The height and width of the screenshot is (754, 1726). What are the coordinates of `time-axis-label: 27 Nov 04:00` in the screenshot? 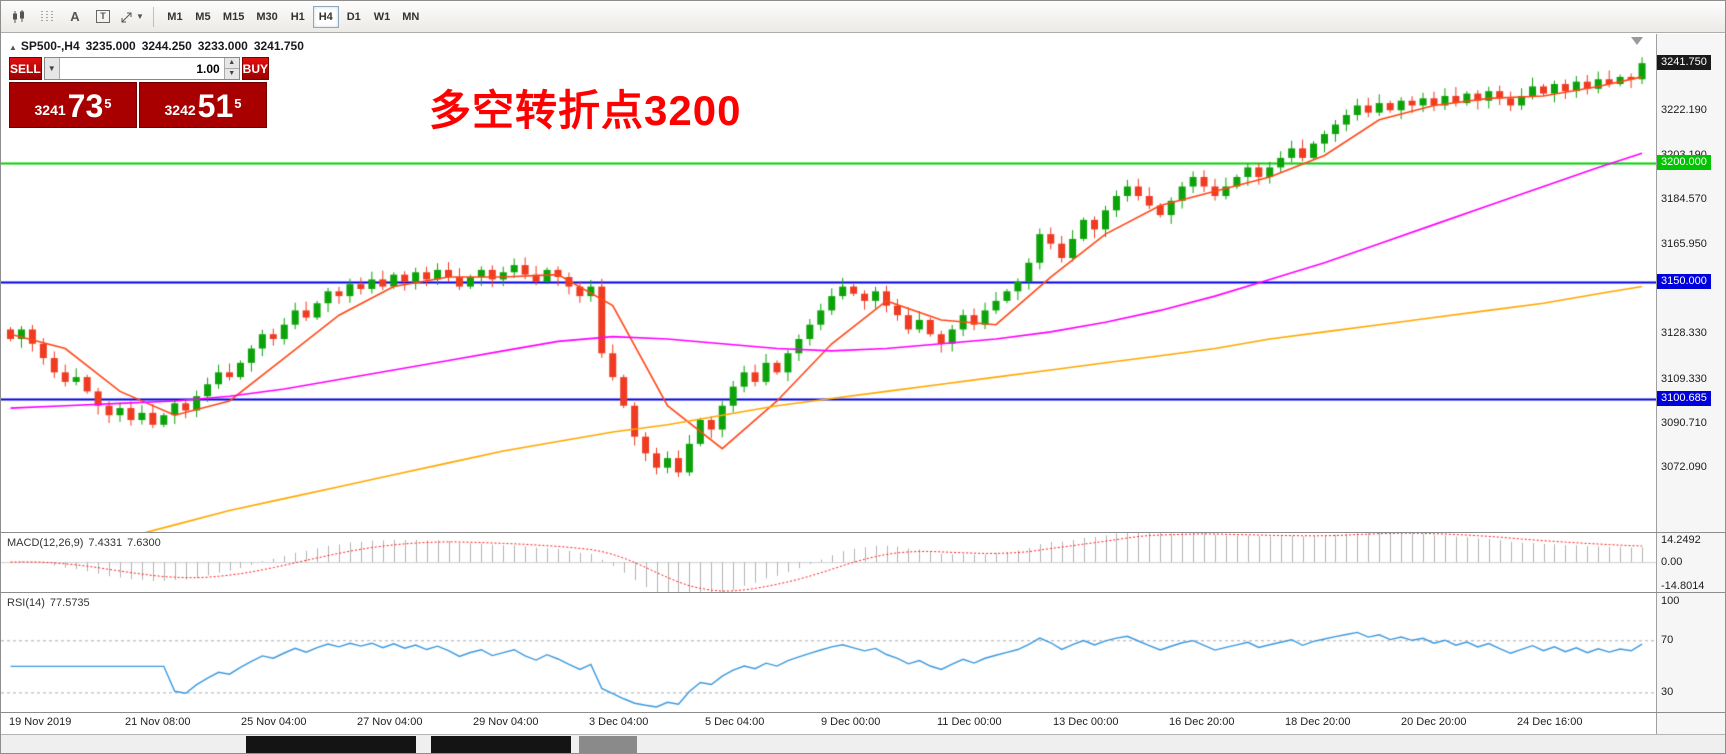 It's located at (390, 722).